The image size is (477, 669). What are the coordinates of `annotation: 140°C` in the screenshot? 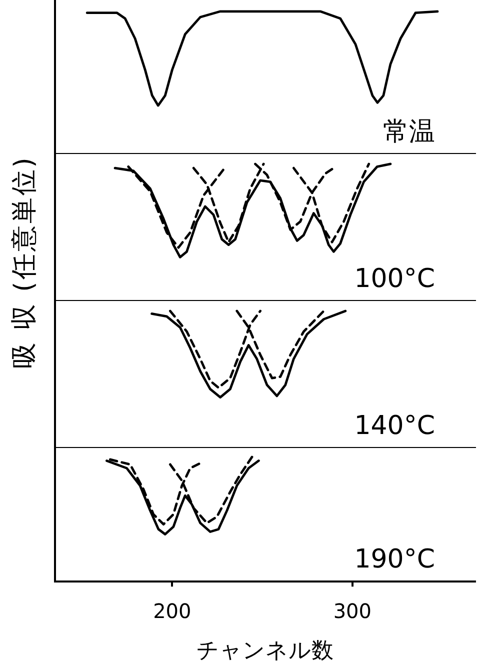 It's located at (394, 426).